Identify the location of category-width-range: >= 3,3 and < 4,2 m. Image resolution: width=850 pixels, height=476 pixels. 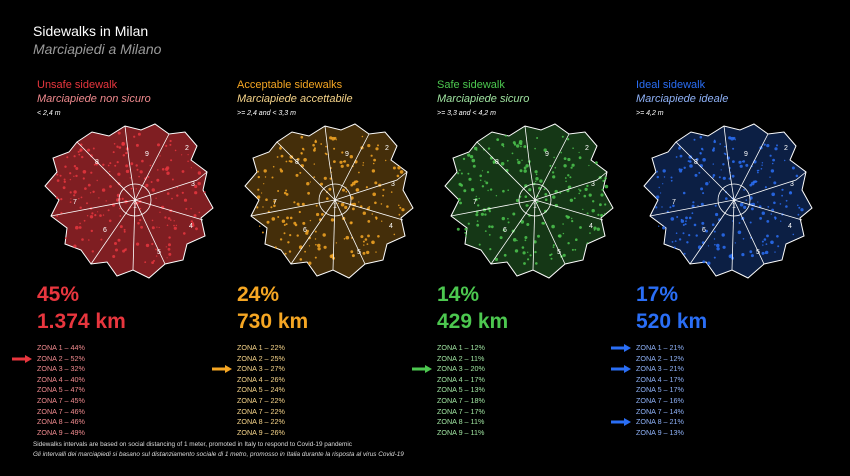
(466, 113).